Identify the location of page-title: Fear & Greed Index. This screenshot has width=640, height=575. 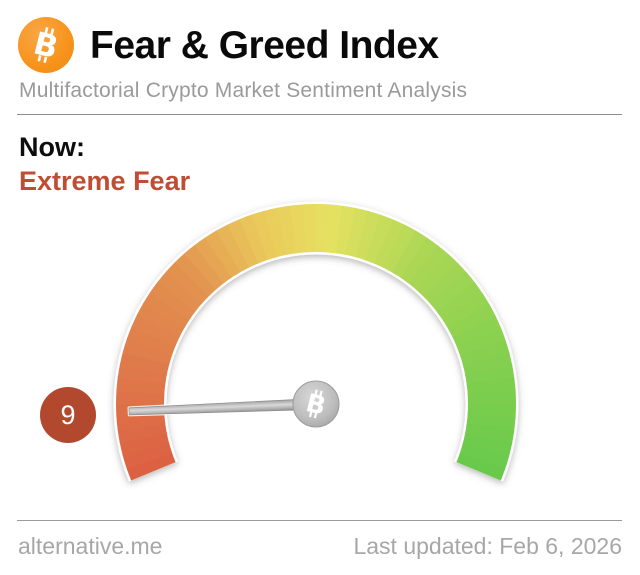
(264, 45).